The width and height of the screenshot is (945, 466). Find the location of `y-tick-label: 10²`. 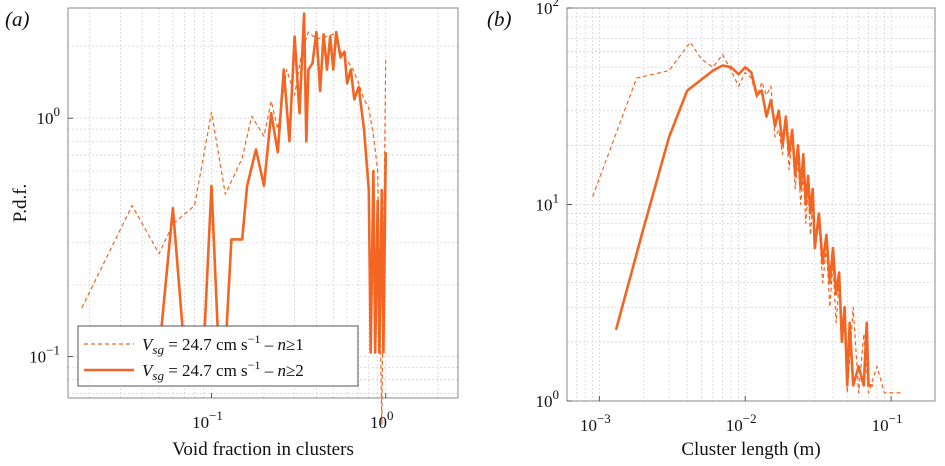

y-tick-label: 10² is located at coordinates (548, 9).